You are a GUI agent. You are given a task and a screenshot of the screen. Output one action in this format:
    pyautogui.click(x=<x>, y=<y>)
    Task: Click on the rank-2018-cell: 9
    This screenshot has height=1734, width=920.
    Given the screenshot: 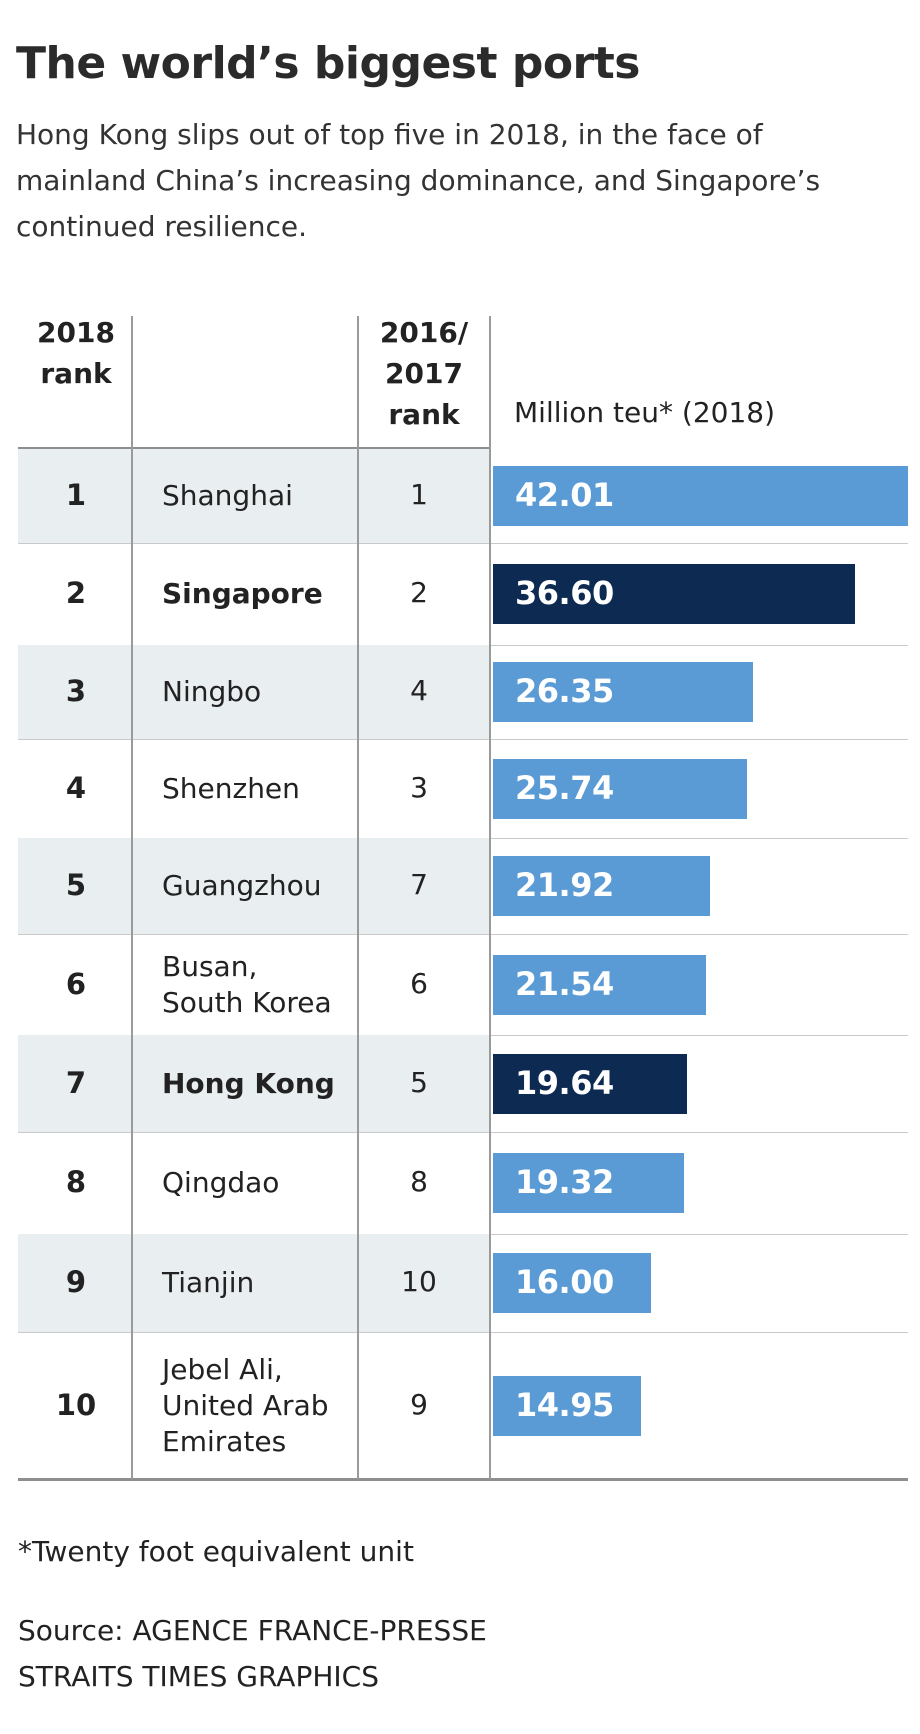 What is the action you would take?
    pyautogui.click(x=76, y=1282)
    